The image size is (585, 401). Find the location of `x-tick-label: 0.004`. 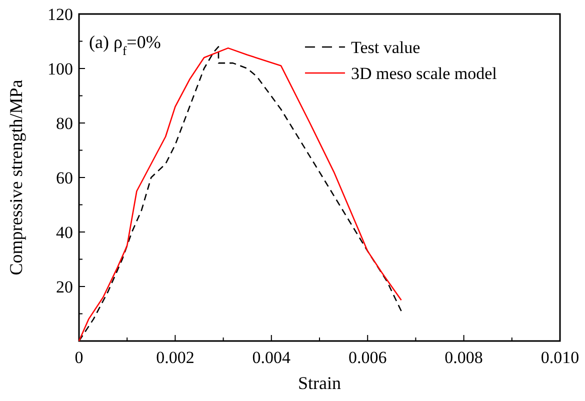

x-tick-label: 0.004 is located at coordinates (272, 357).